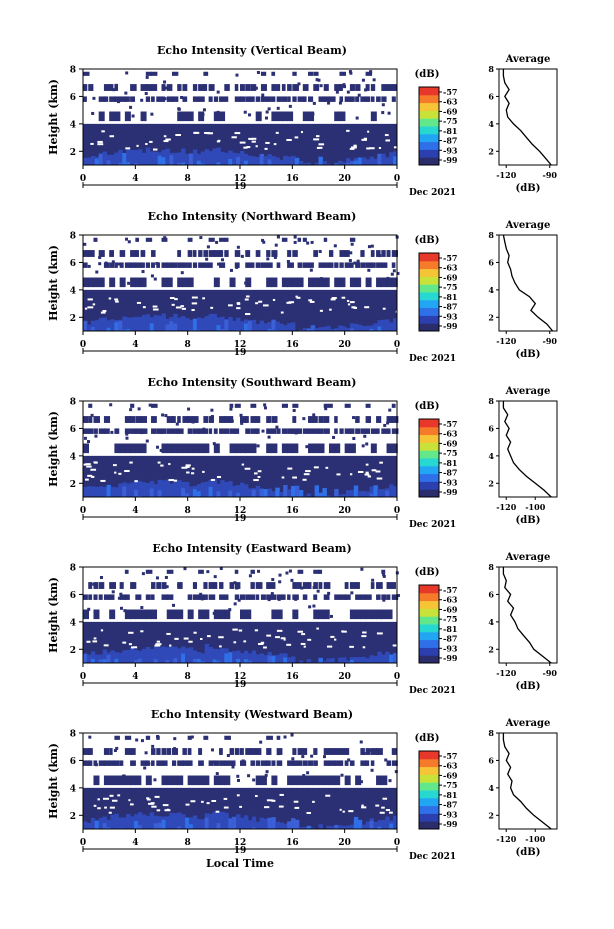 The image size is (614, 929). What do you see at coordinates (528, 117) in the screenshot?
I see `average-frame` at bounding box center [528, 117].